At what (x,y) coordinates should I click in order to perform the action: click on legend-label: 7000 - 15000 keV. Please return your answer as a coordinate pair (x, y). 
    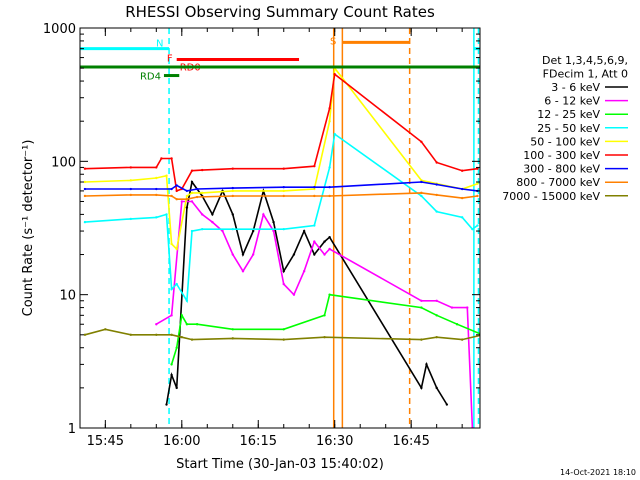
    Looking at the image, I should click on (551, 196).